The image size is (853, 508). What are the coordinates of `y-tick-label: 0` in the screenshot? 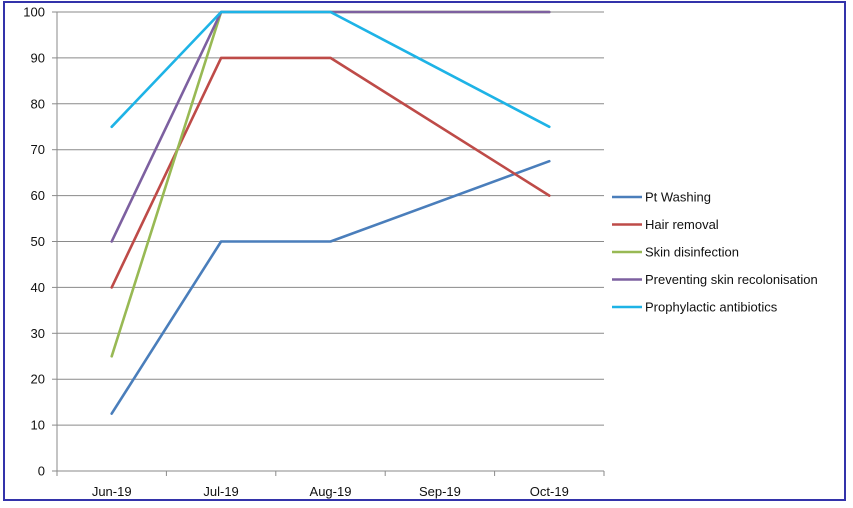 It's located at (41, 471).